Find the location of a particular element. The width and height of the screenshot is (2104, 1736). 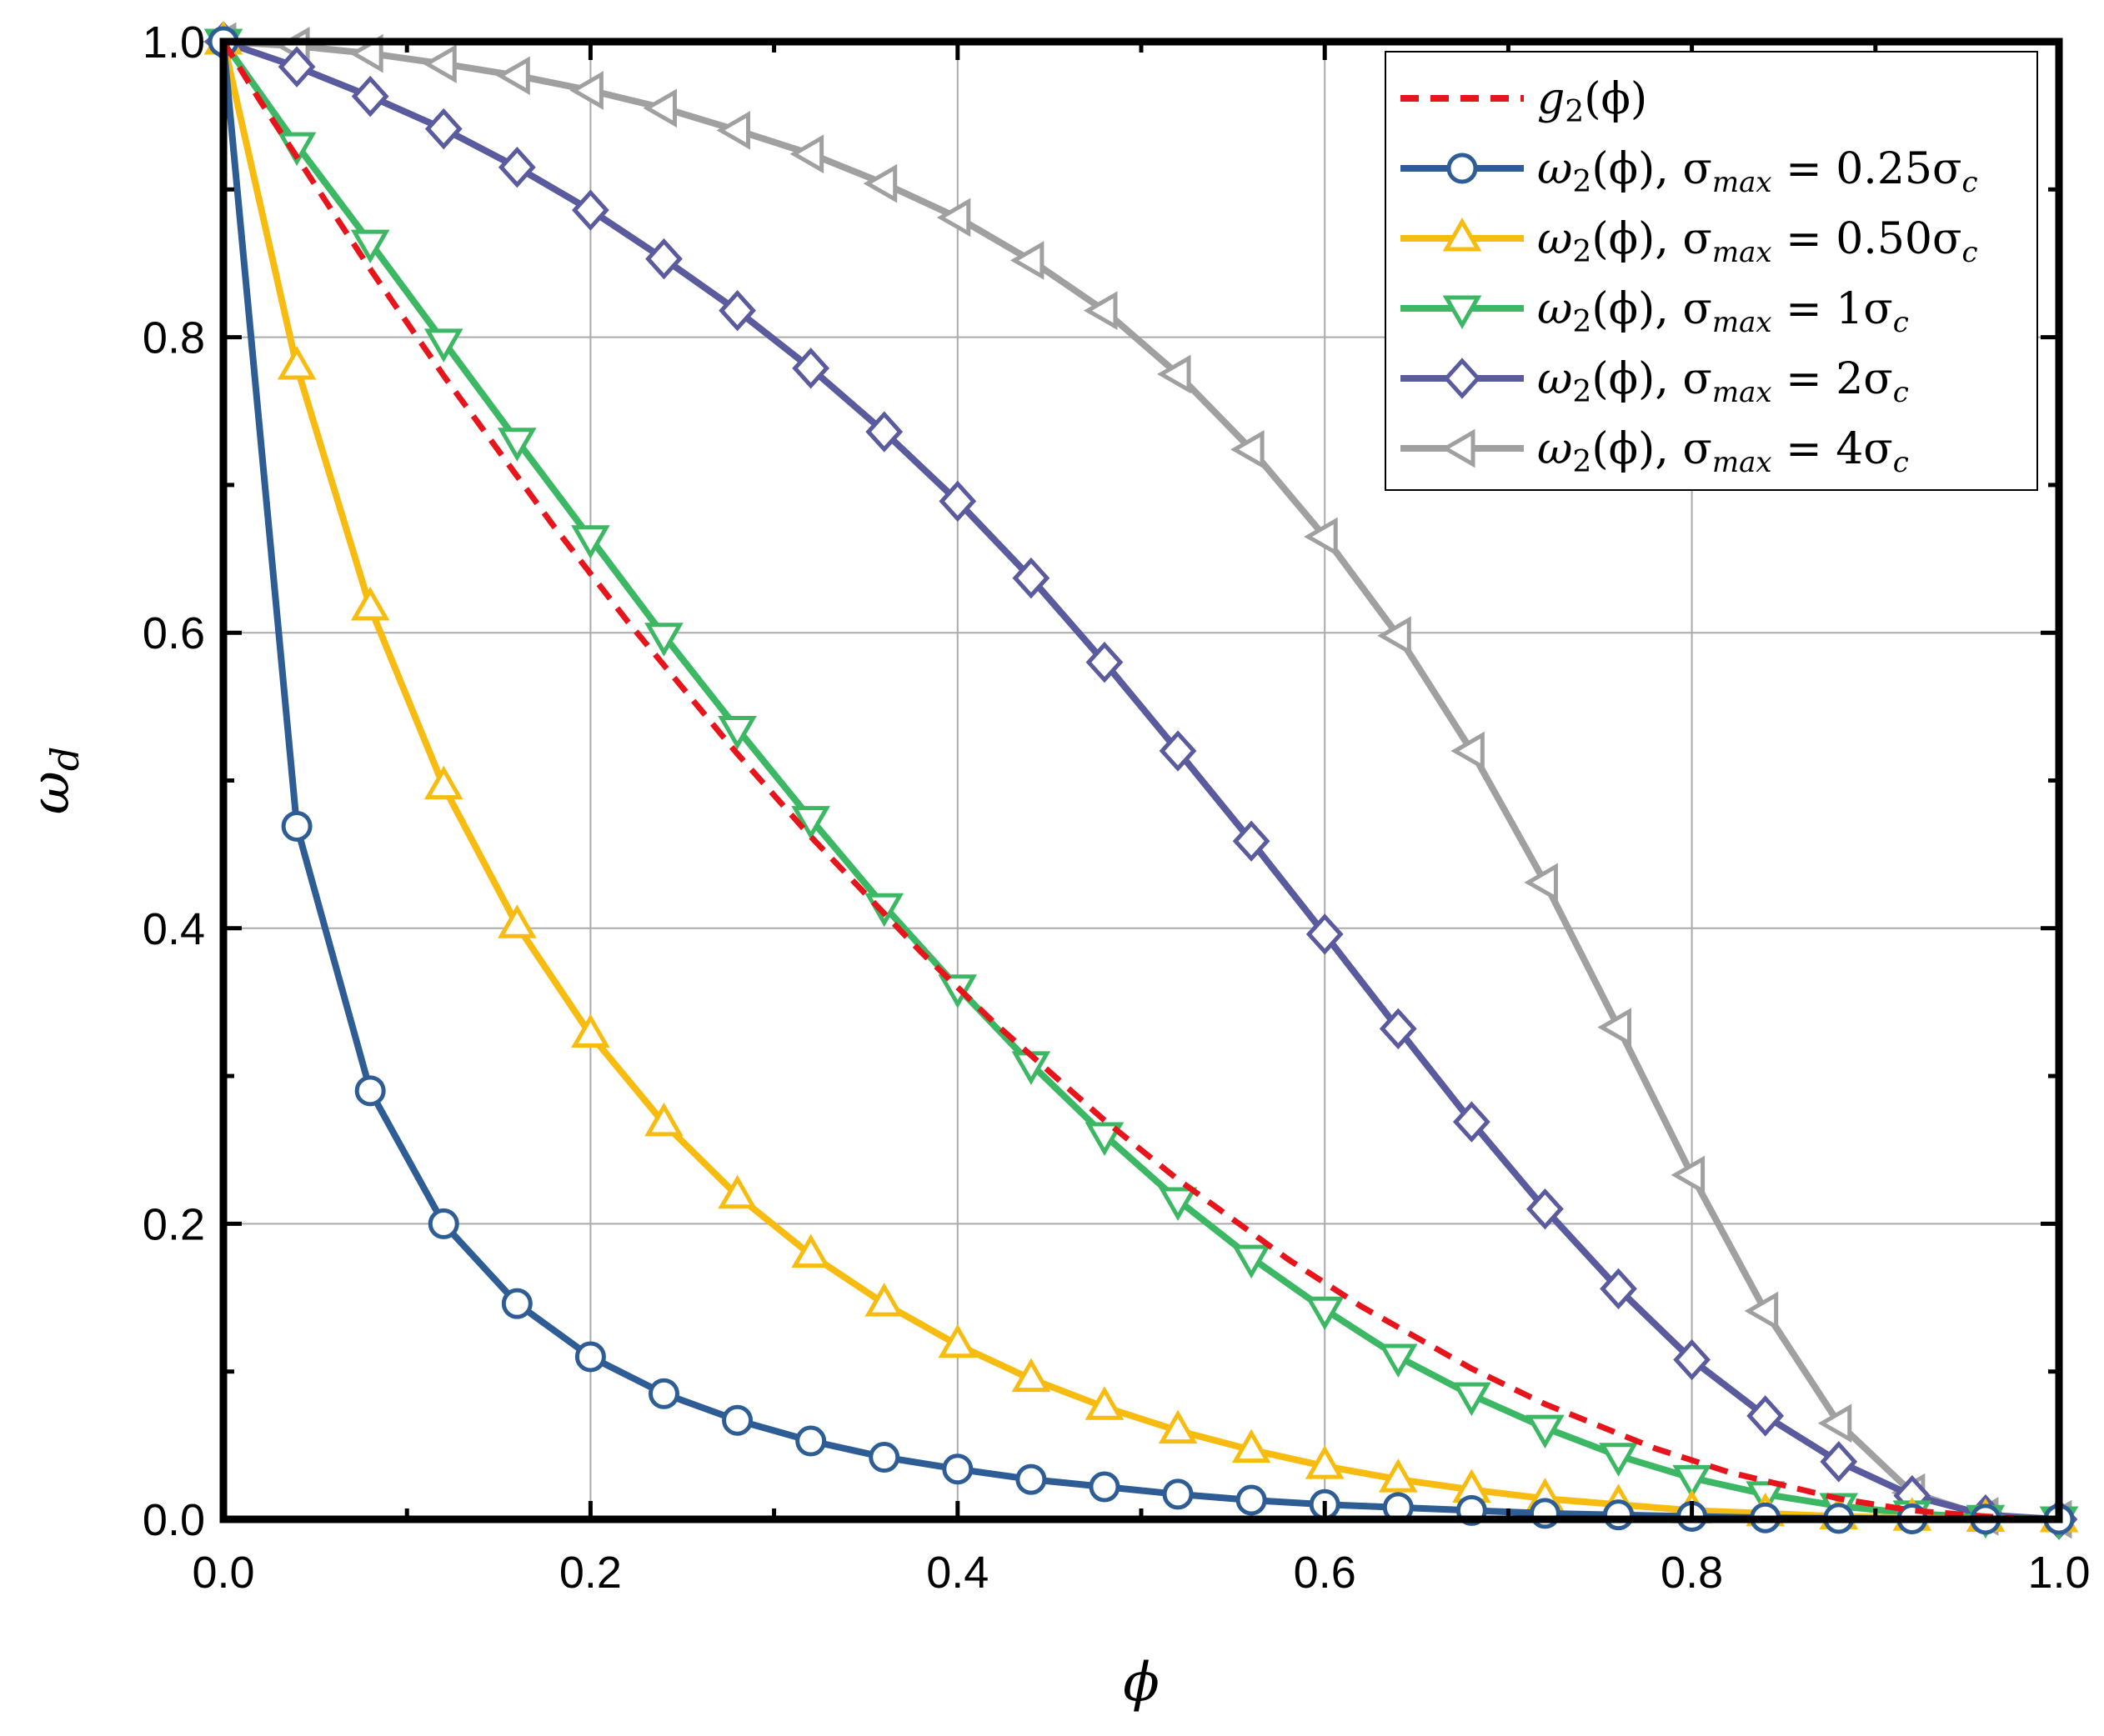

legend-label-tail: = 0.50σ is located at coordinates (1867, 239).